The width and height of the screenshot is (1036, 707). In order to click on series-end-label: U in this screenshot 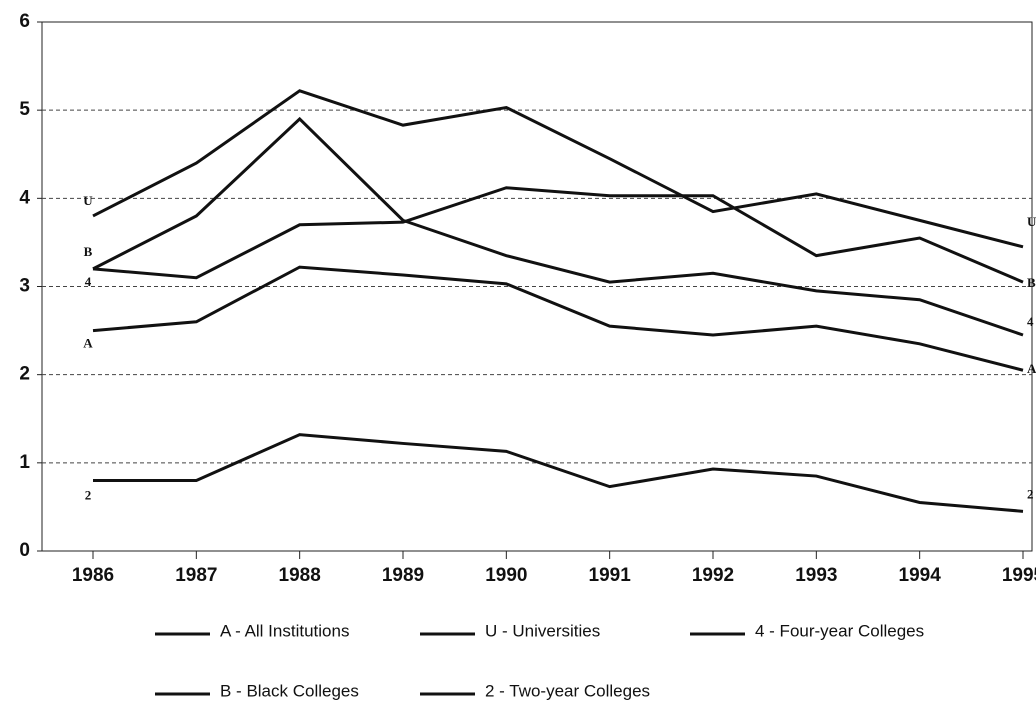, I will do `click(1031, 221)`.